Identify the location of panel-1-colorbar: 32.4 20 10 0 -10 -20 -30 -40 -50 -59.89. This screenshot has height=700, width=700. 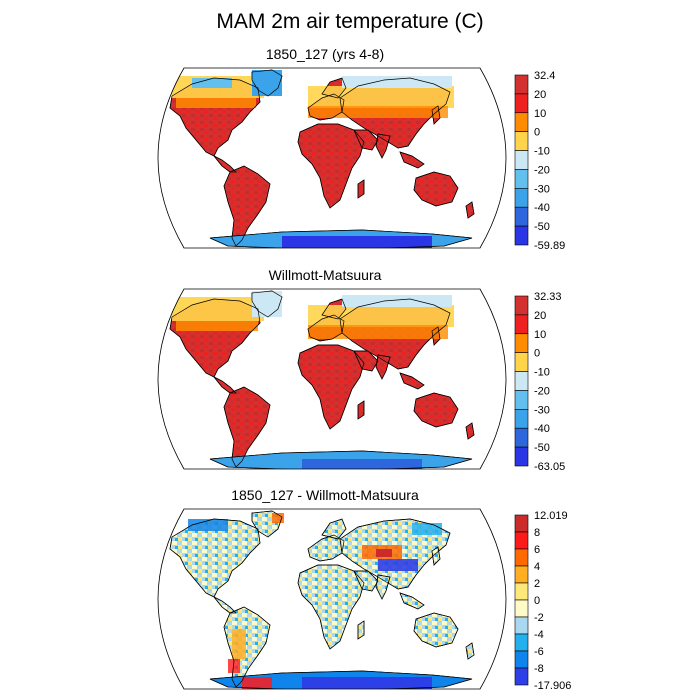
(539, 161).